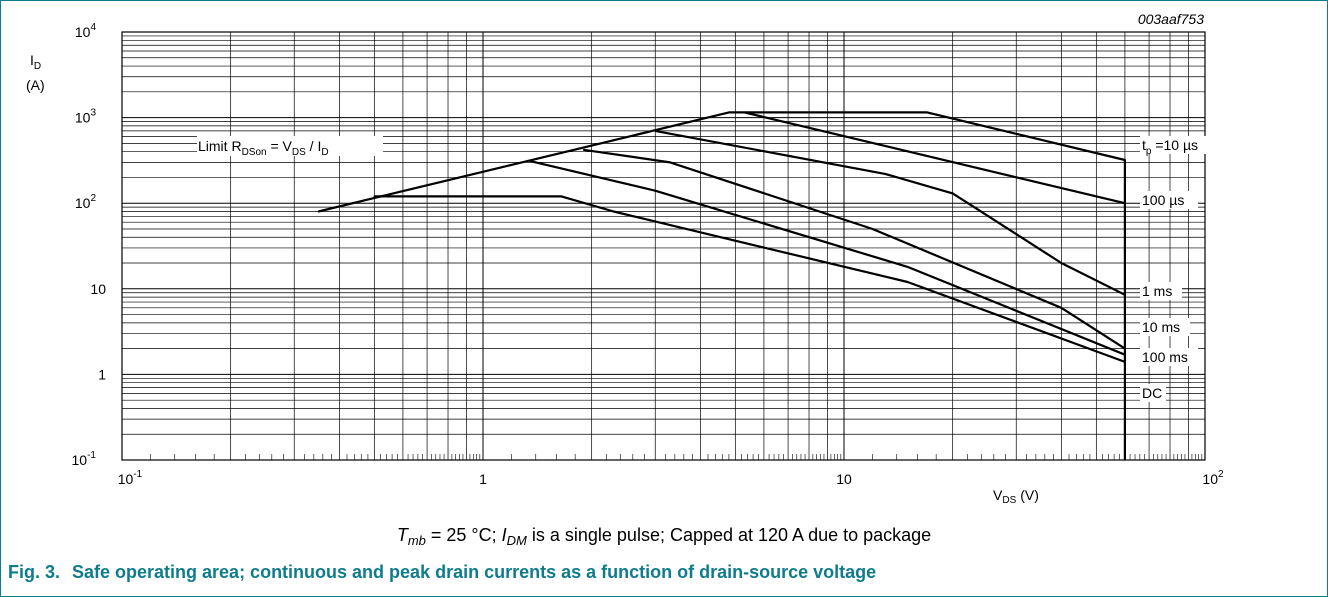  I want to click on curve-label: 100 µs, so click(1163, 200).